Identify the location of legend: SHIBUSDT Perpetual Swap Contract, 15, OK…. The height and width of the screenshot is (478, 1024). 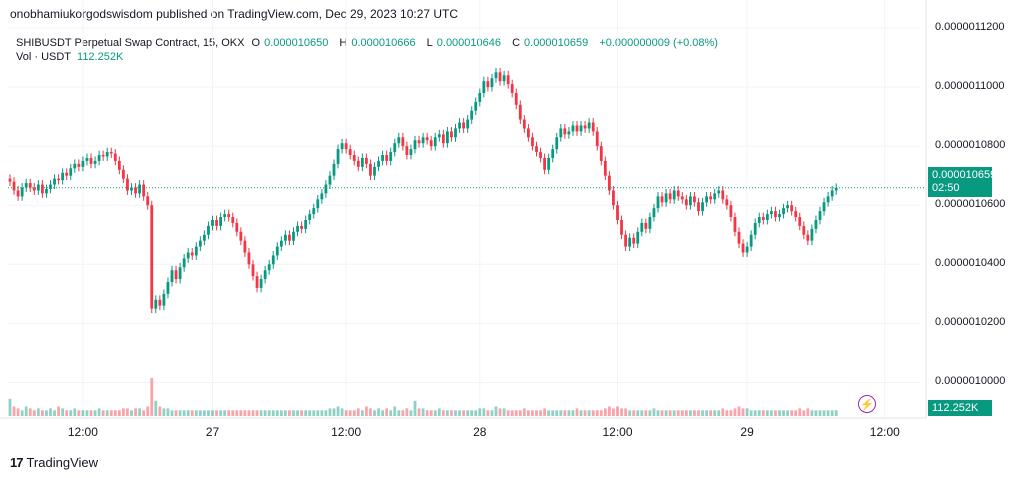
(369, 43).